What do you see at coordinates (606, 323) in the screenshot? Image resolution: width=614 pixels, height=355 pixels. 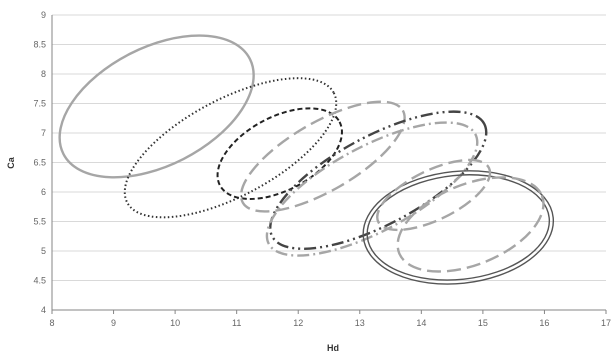 I see `x-tick-label: 17` at bounding box center [606, 323].